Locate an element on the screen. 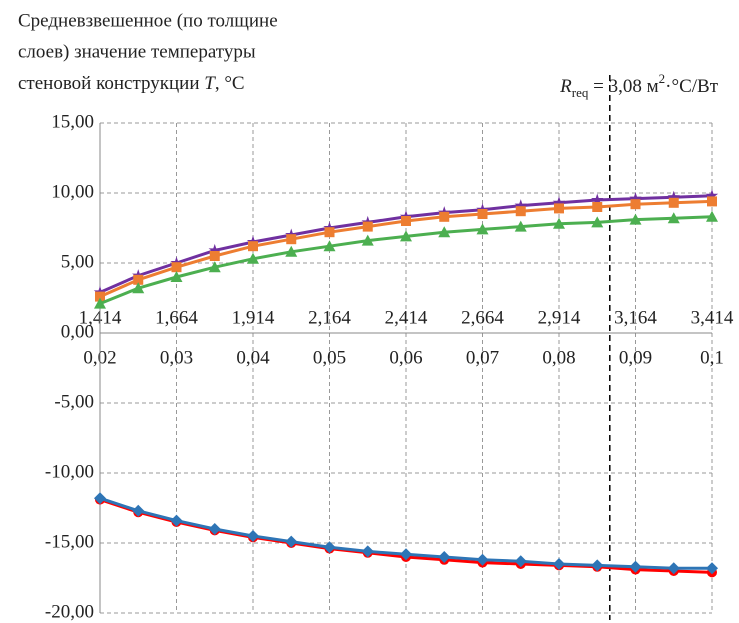 This screenshot has width=739, height=623. chart-title: Средневзвешенное (по толщине is located at coordinates (148, 20).